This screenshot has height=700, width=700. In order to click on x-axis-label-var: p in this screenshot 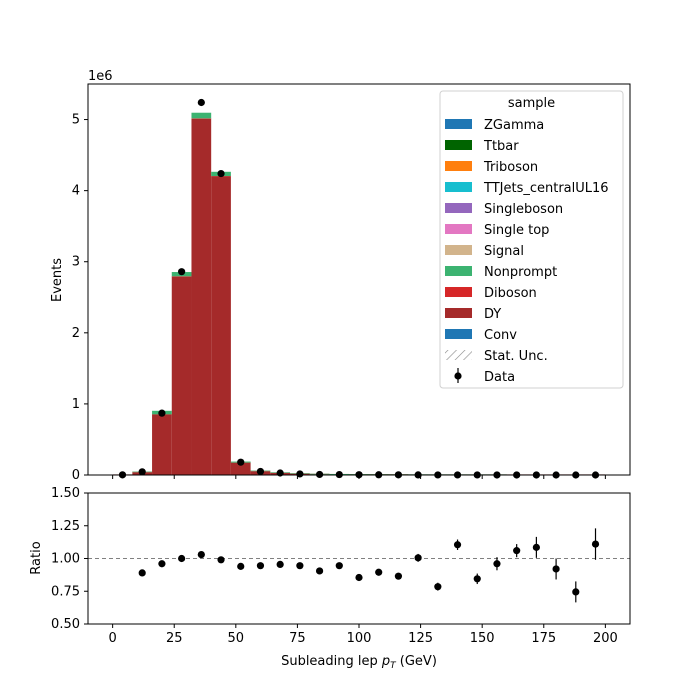, I will do `click(385, 661)`.